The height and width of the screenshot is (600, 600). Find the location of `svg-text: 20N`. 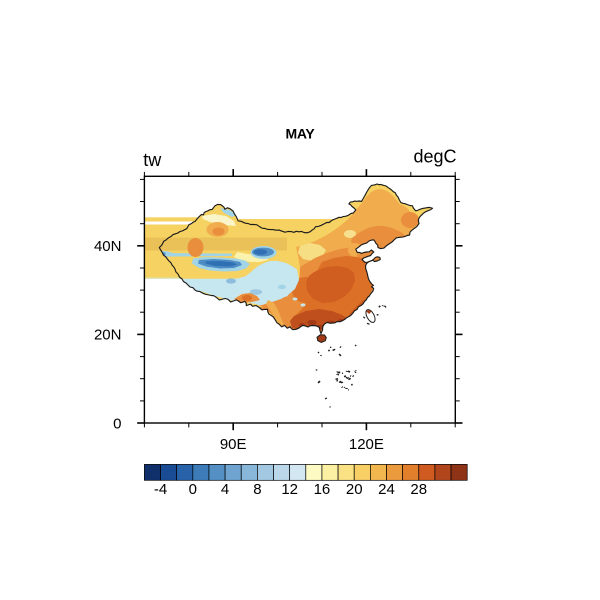

svg-text: 20N is located at coordinates (108, 335).